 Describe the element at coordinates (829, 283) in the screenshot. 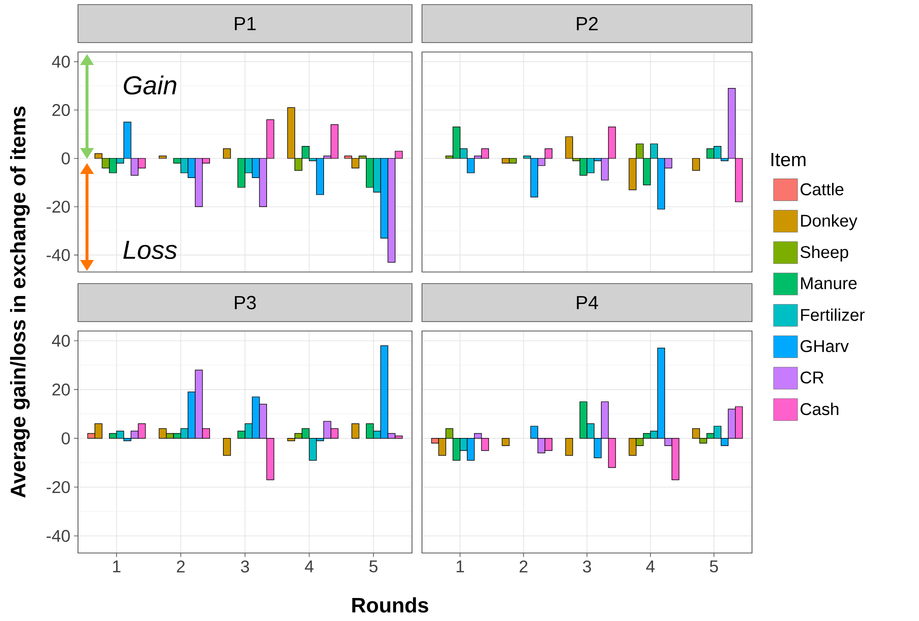

I see `legend-label: Manure` at that location.